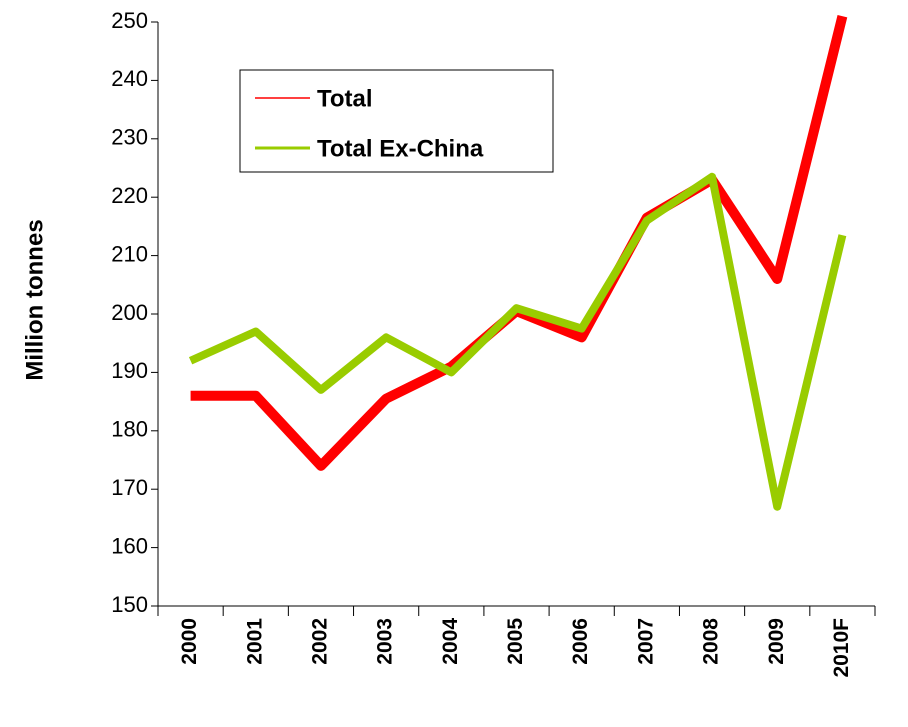 This screenshot has width=908, height=727. Describe the element at coordinates (254, 641) in the screenshot. I see `x-tick-label: 2001` at that location.